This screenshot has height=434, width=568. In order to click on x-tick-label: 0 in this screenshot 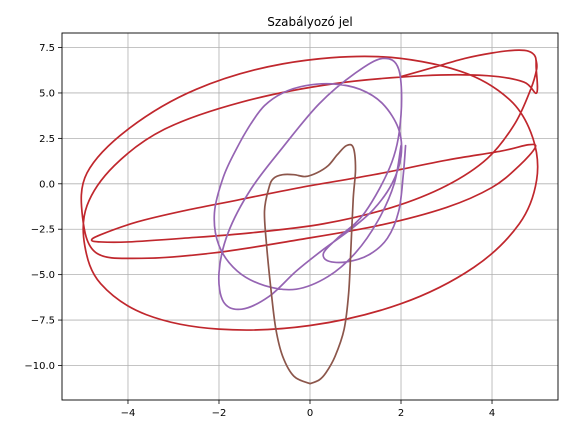, I will do `click(310, 413)`.